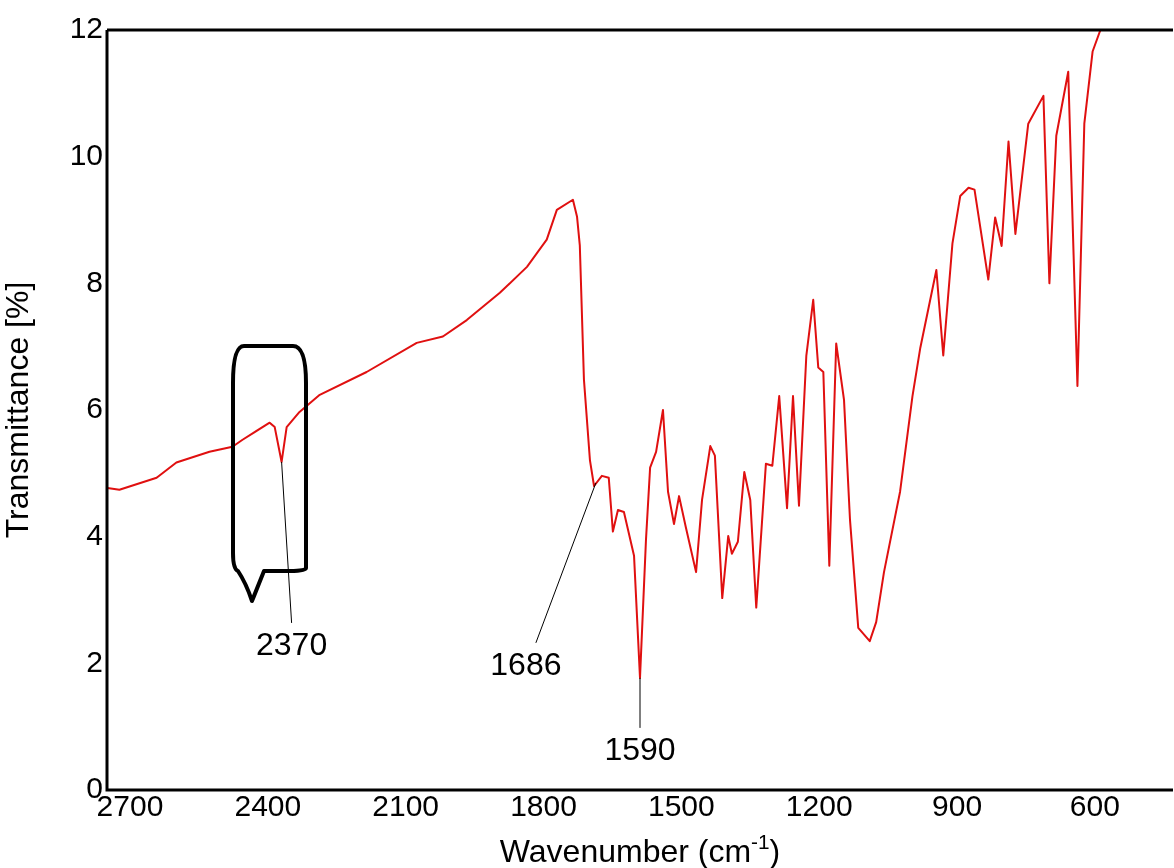 The height and width of the screenshot is (868, 1174). I want to click on annotation: 1590, so click(640, 748).